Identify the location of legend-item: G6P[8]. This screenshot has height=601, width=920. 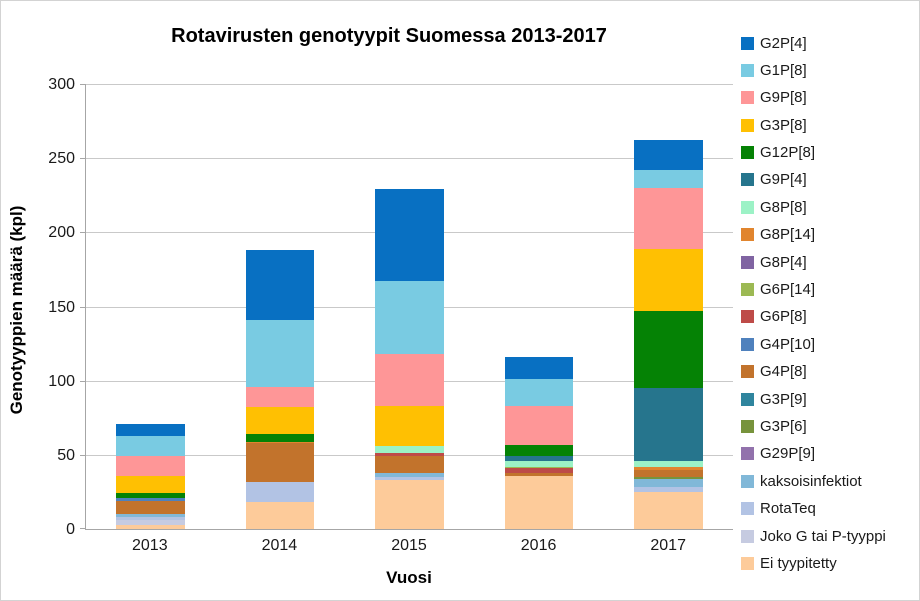
(829, 317).